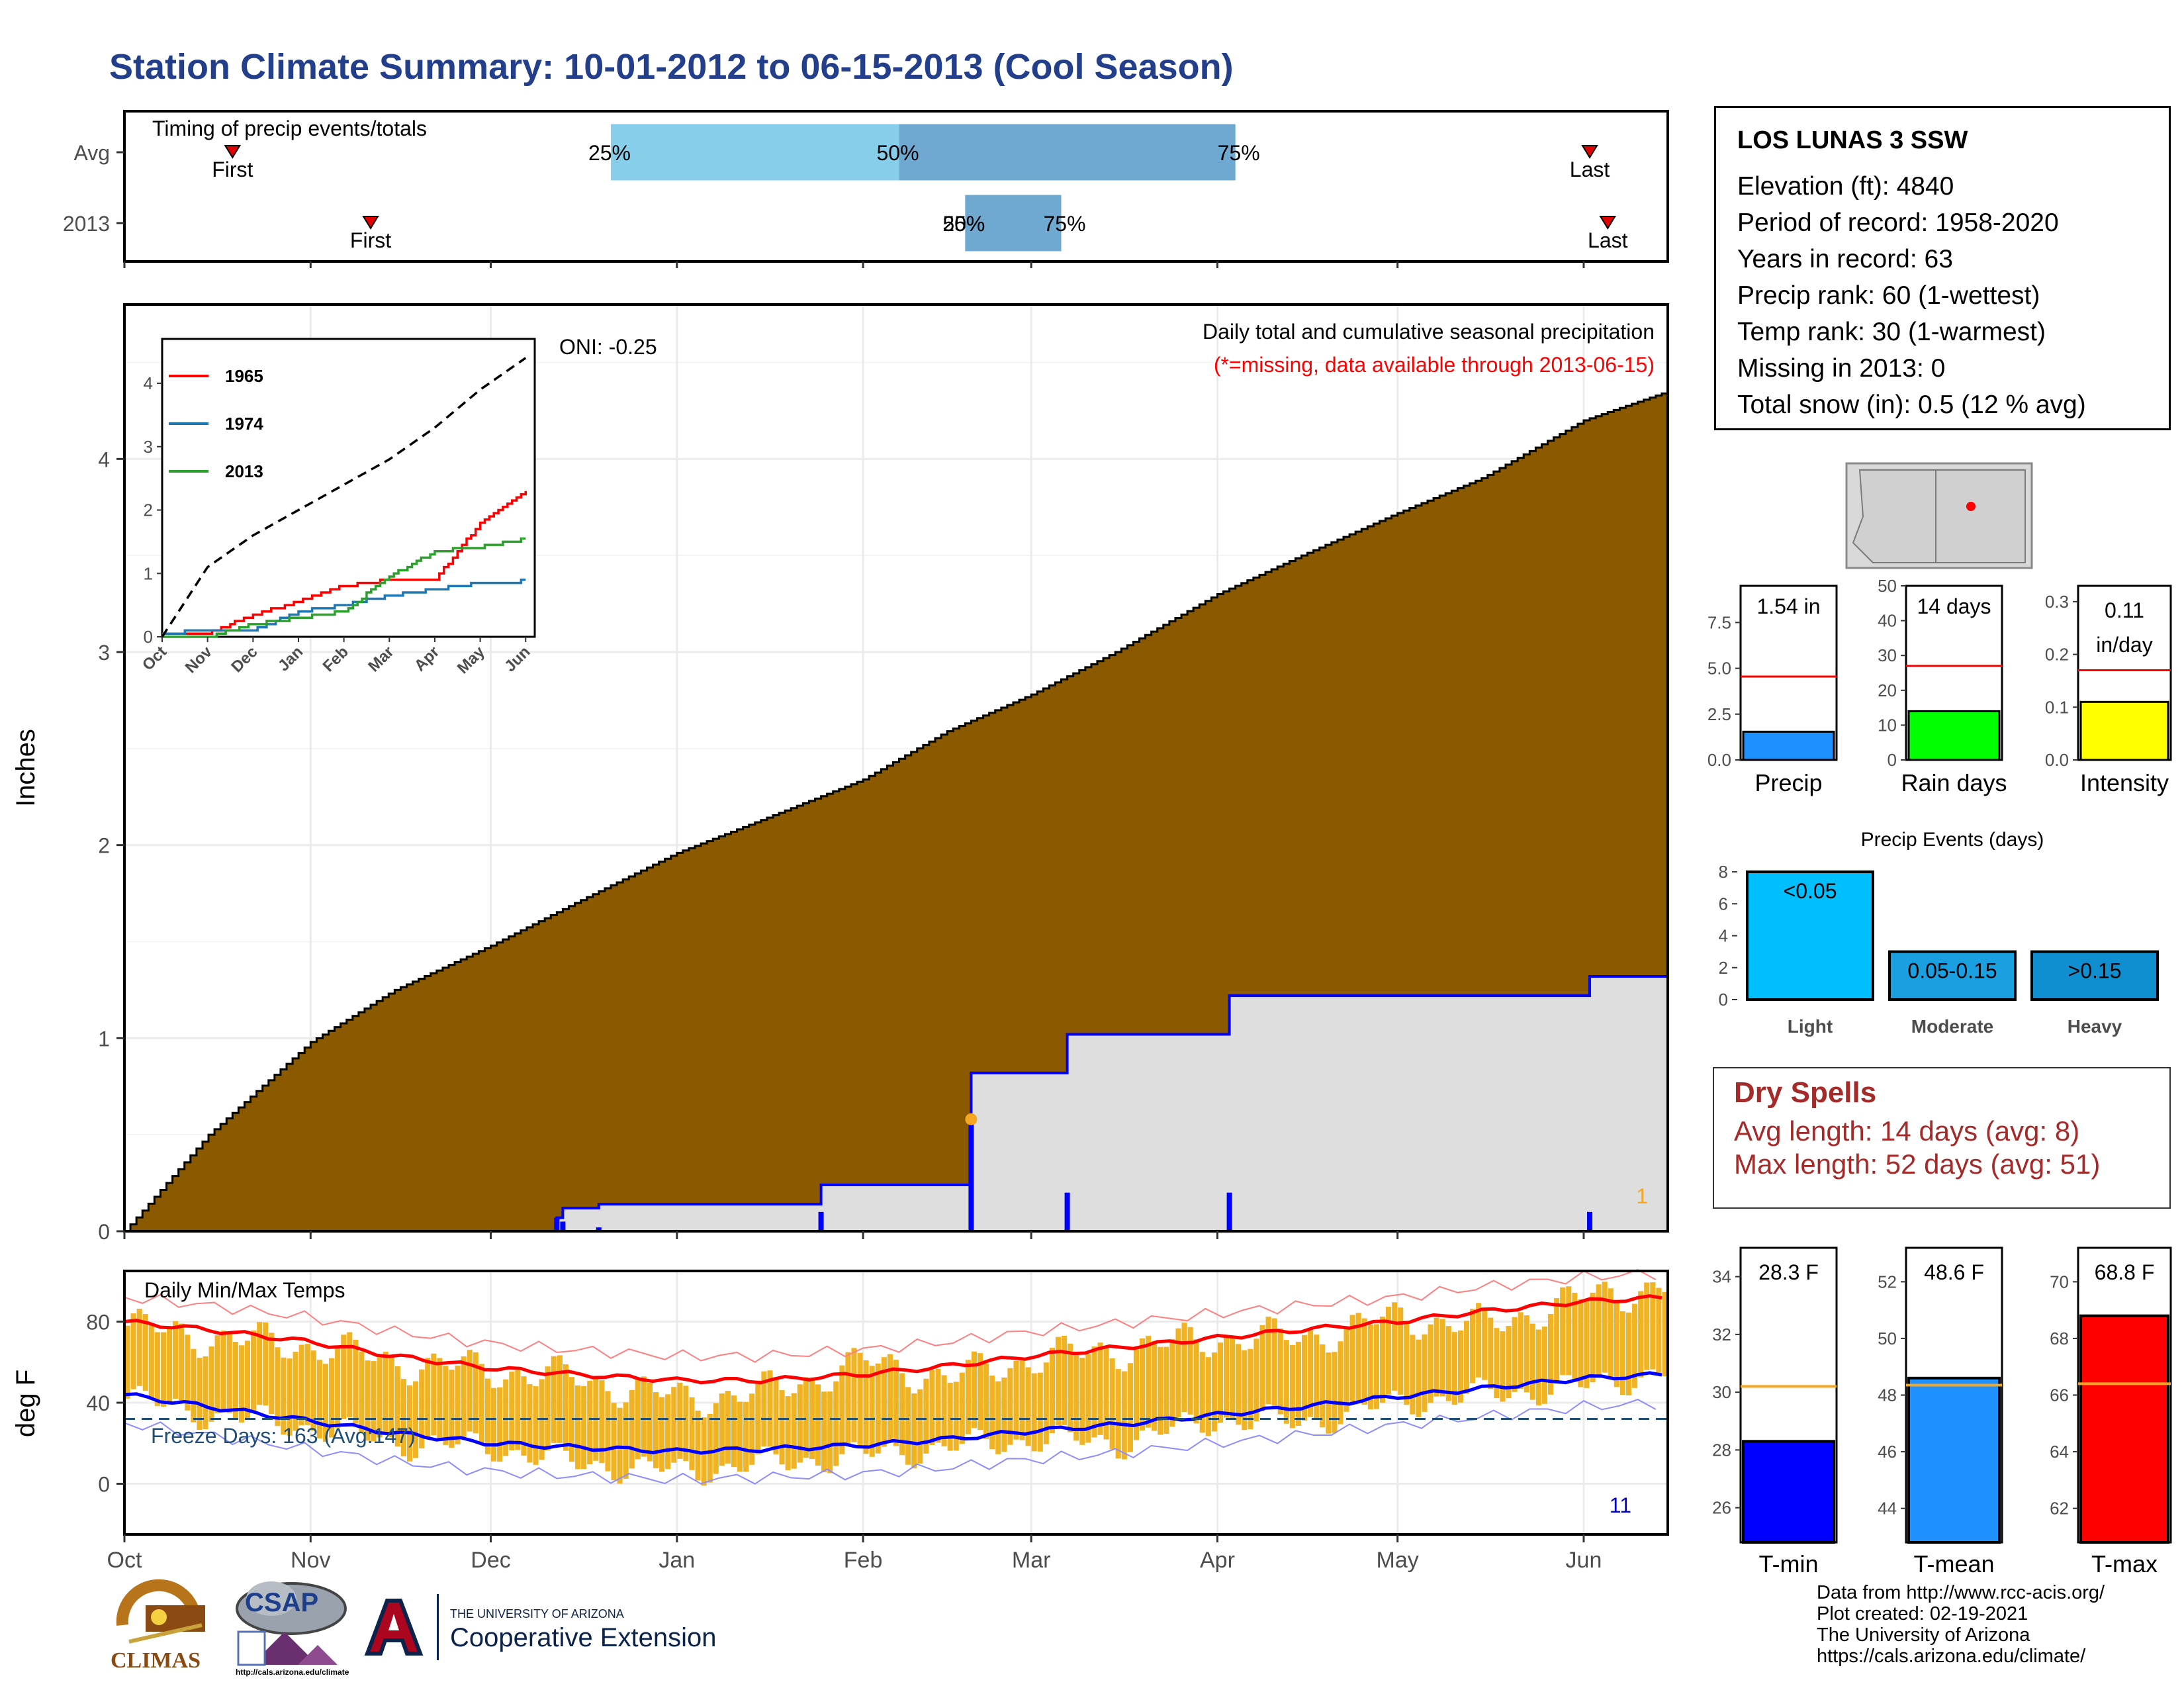 This screenshot has width=2184, height=1688. I want to click on small-bar-y-tick-label: 40, so click(1888, 621).